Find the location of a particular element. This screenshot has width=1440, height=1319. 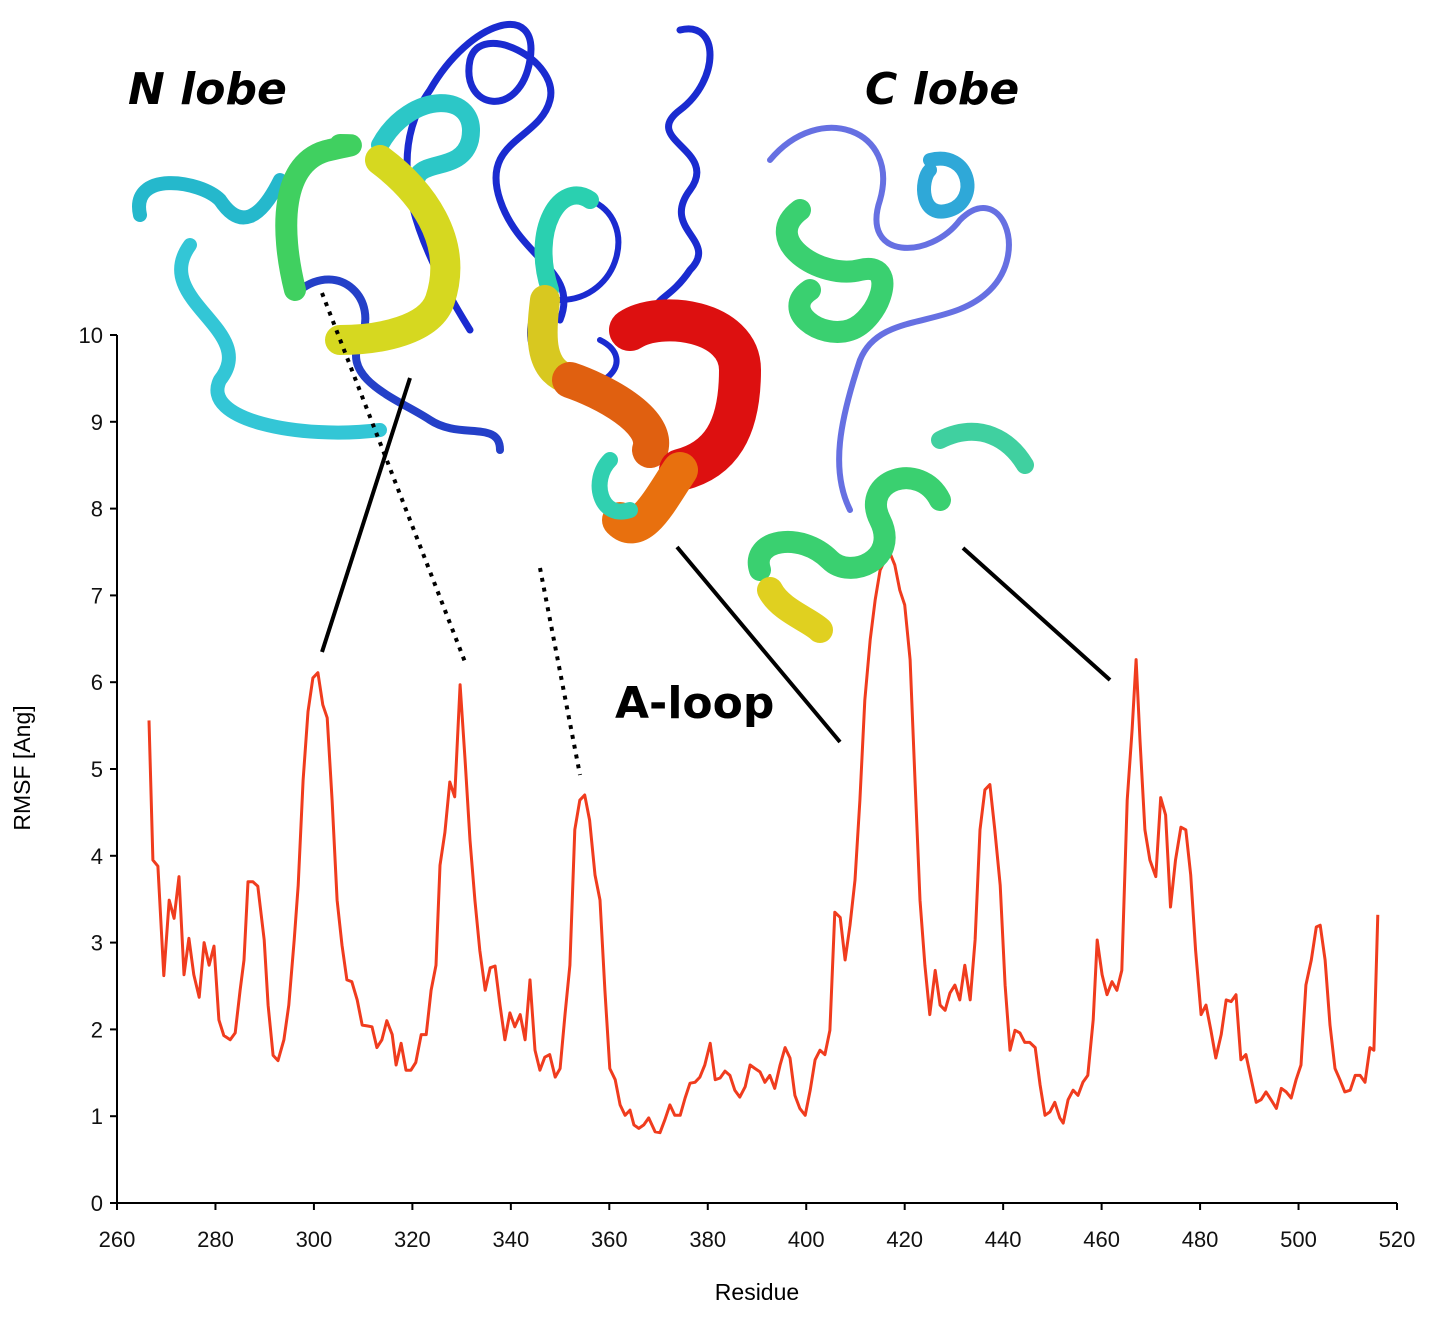

x-tick-label: 280 is located at coordinates (215, 1239).